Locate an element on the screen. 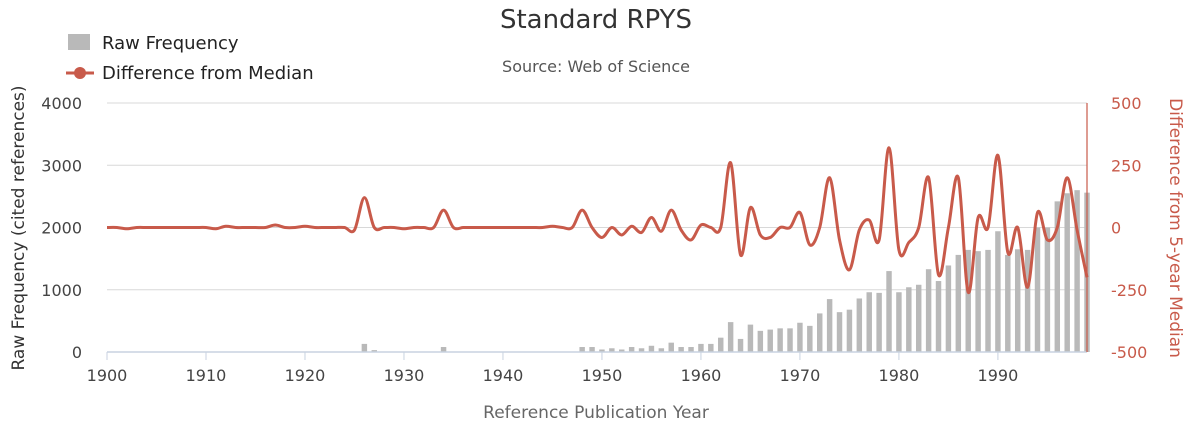 The image size is (1192, 426). bar-1958 is located at coordinates (681, 349).